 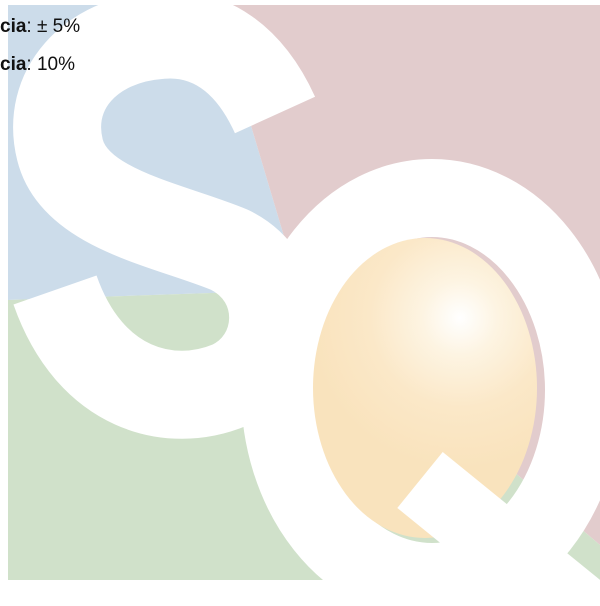 What do you see at coordinates (53, 26) in the screenshot?
I see `line-text: : ± 5%` at bounding box center [53, 26].